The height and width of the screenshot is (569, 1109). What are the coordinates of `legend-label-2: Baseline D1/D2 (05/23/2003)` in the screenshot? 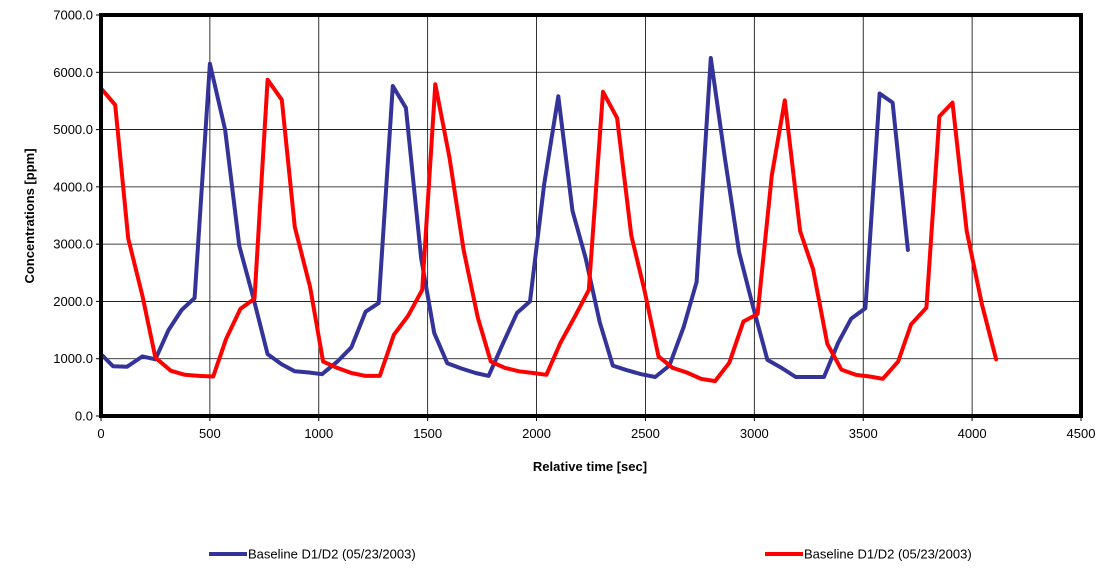 It's located at (888, 554).